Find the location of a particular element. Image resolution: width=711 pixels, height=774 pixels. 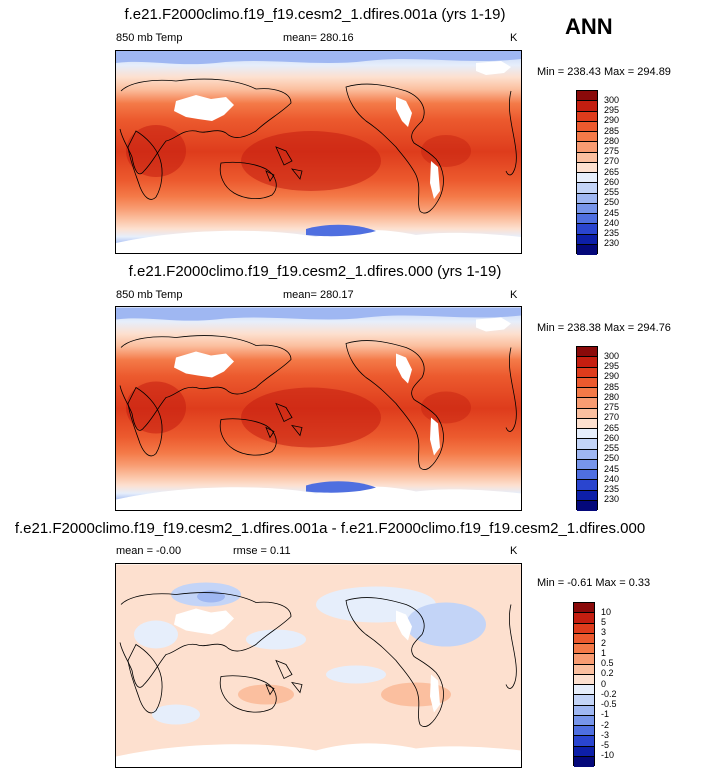

panel-1-variable: 850 mb Temp is located at coordinates (149, 38).